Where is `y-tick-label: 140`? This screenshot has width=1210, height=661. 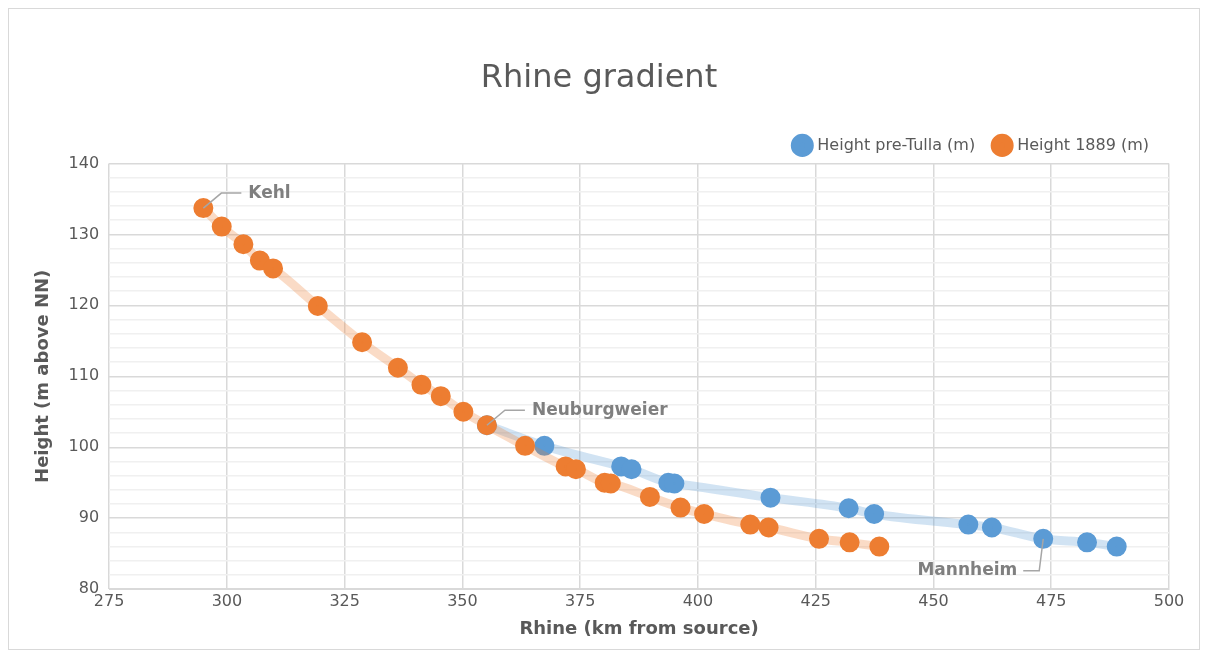 y-tick-label: 140 is located at coordinates (84, 162).